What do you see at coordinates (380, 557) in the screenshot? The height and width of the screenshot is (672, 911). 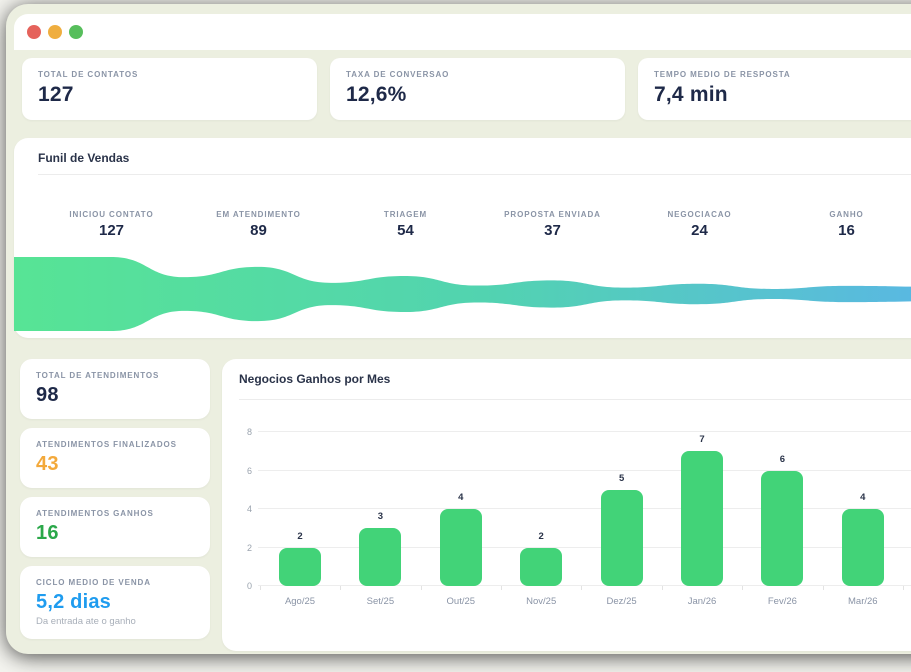 I see `bar-Set/25` at bounding box center [380, 557].